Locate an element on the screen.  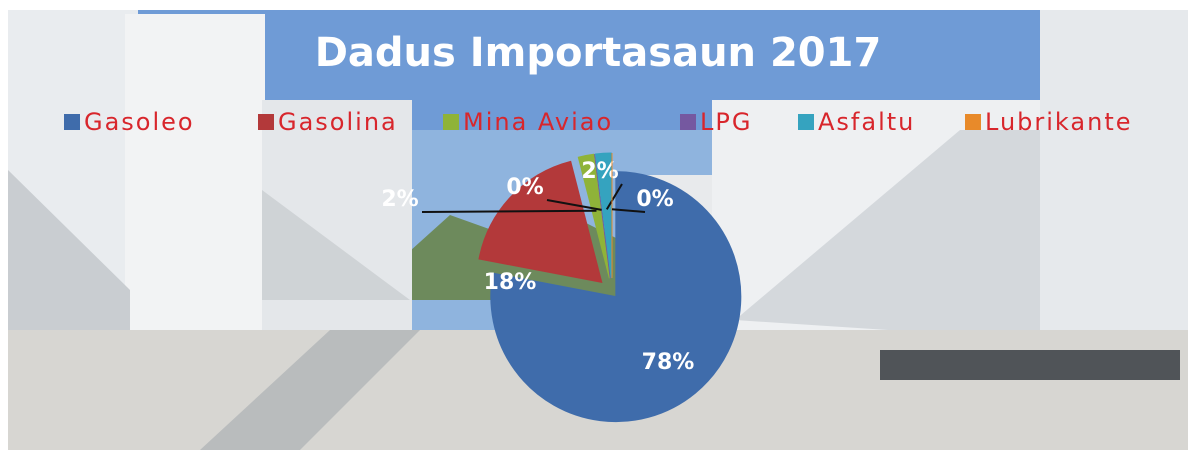
legend-label: Lubrikante is located at coordinates (1059, 122).